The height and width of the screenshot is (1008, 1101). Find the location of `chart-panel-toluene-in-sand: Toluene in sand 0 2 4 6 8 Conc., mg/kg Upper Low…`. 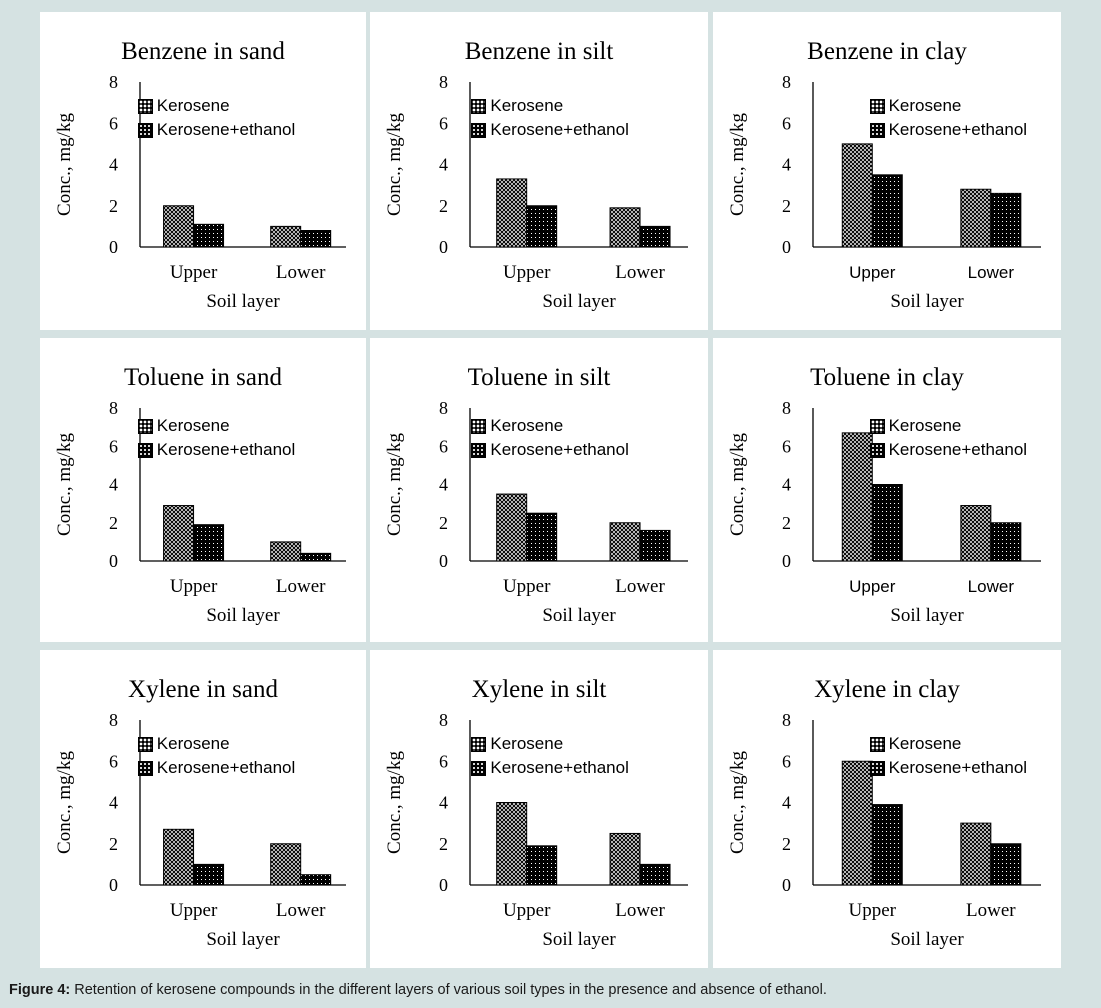

chart-panel-toluene-in-sand: Toluene in sand 0 2 4 6 8 Conc., mg/kg Upper Low… is located at coordinates (203, 490).